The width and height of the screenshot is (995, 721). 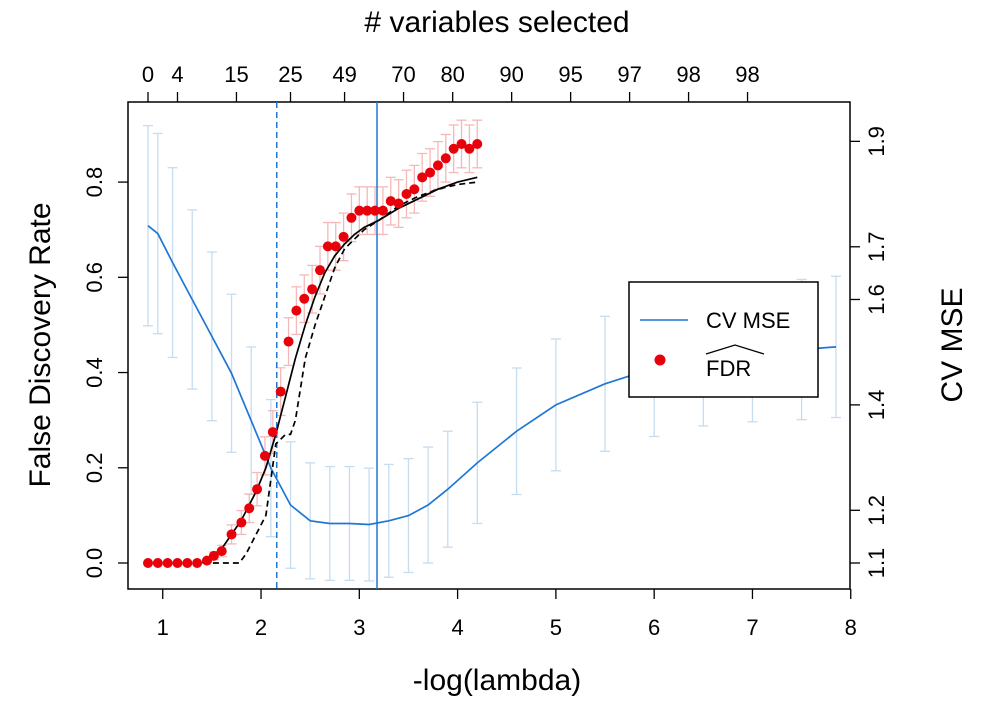 I want to click on y-axis-right: 1.1 1.2 1.4 1.6 1.7 1.9, so click(x=869, y=352).